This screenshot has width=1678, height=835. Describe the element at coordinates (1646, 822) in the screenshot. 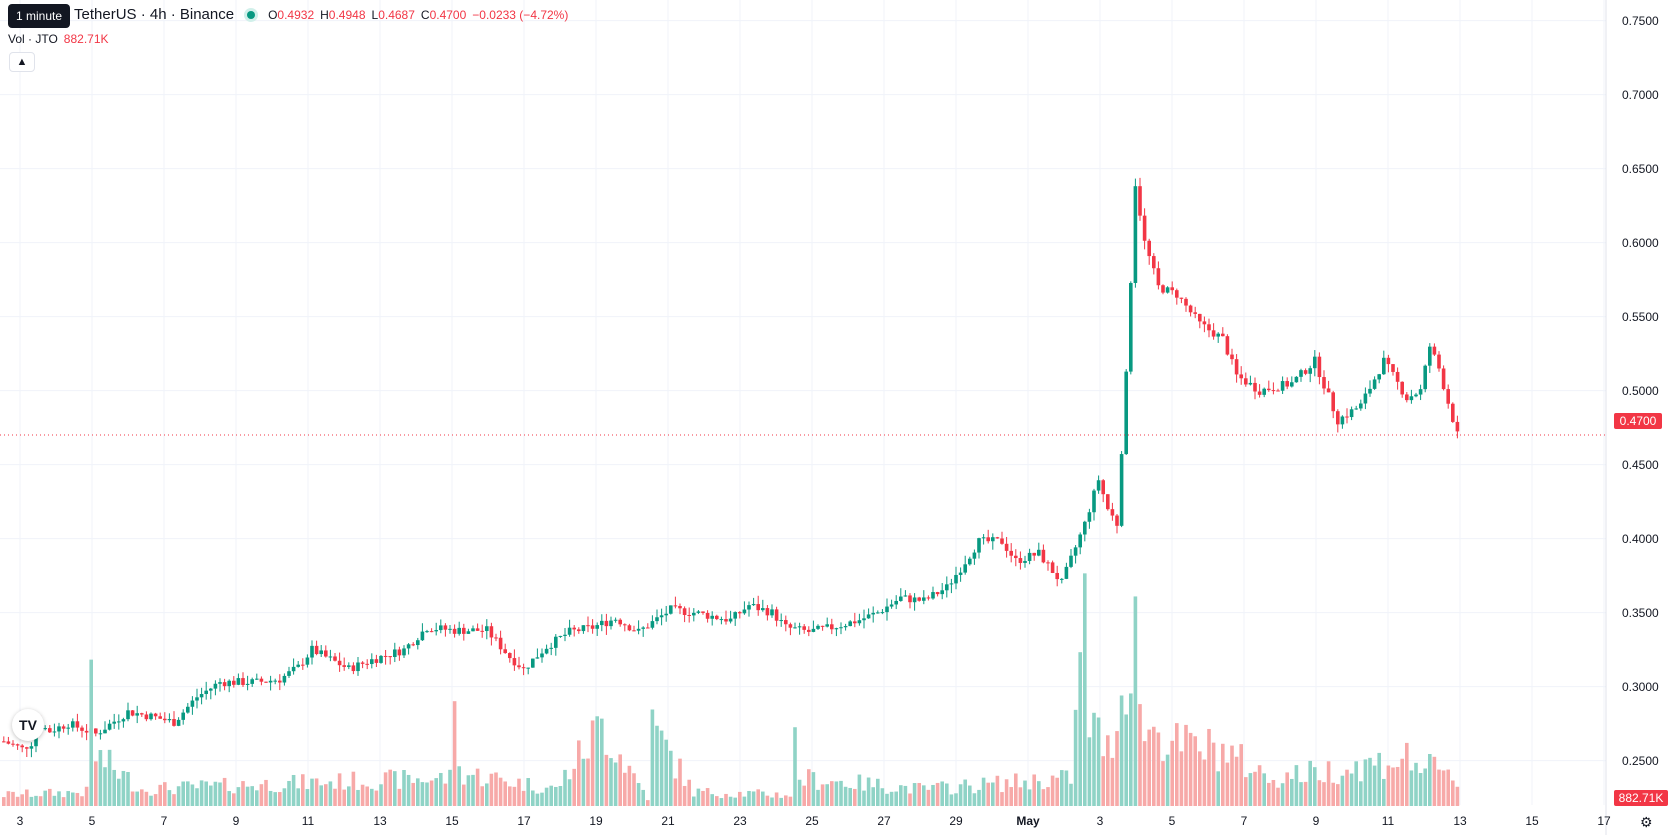

I see `gear-icon: ⚙` at that location.